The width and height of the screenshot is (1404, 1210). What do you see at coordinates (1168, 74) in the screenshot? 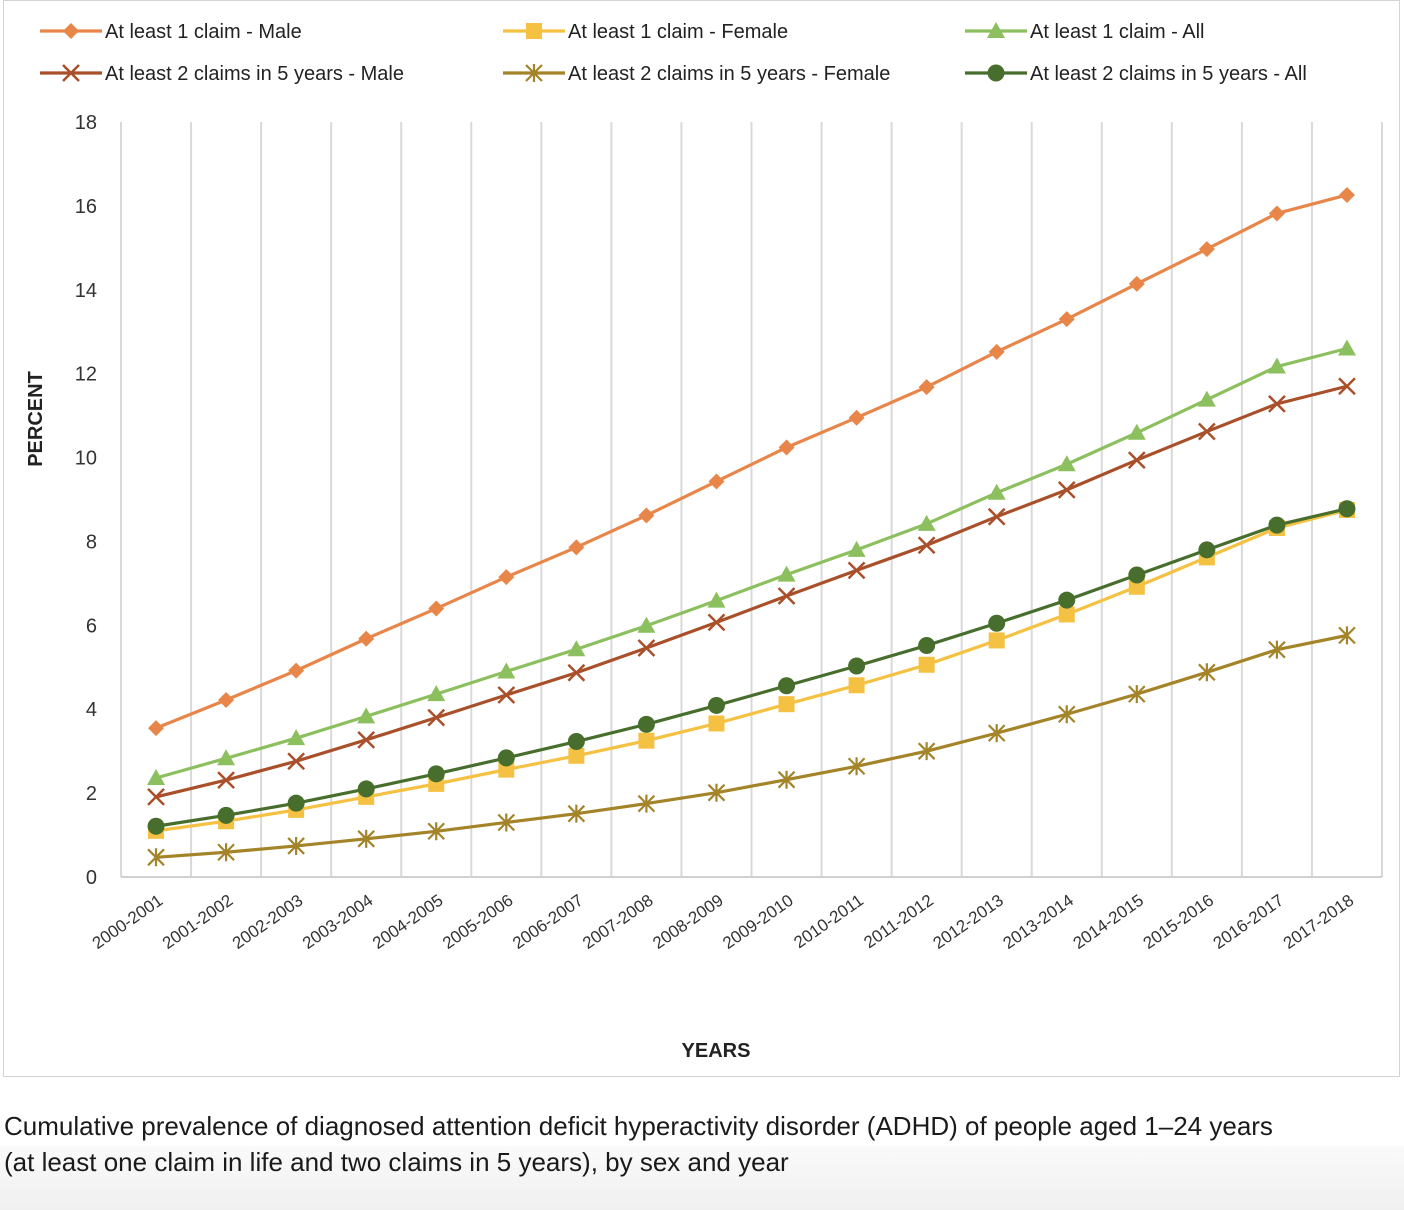
I see `legend-label: At least 2 claims in 5 years - All` at bounding box center [1168, 74].